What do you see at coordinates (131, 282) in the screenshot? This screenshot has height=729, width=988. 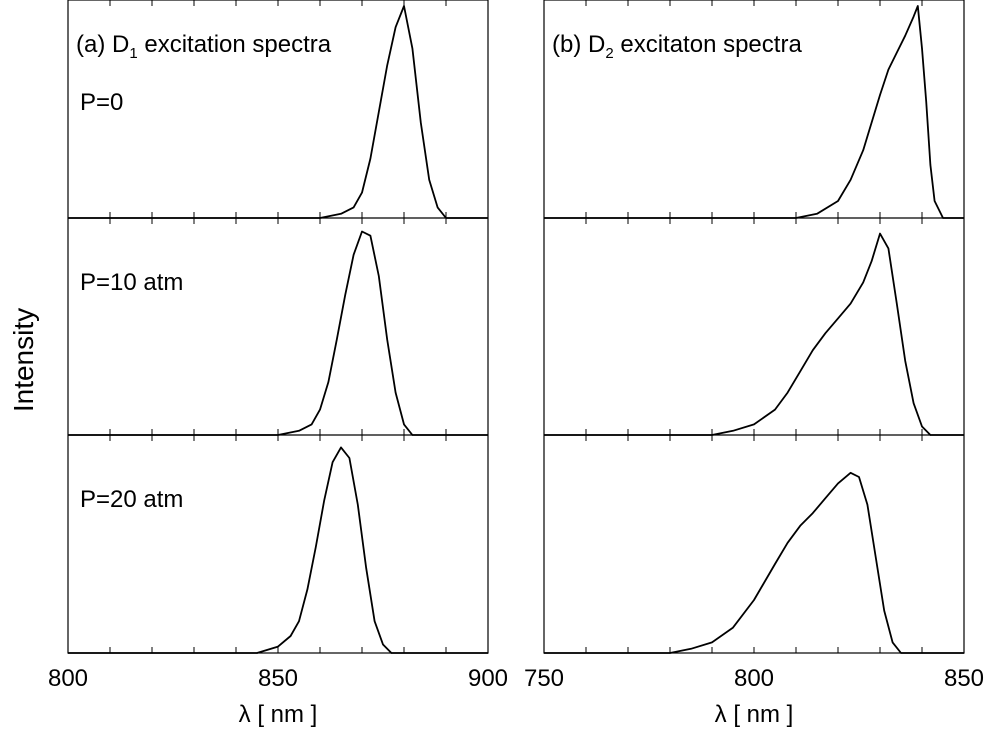 I see `pressure-label: P=10 atm` at bounding box center [131, 282].